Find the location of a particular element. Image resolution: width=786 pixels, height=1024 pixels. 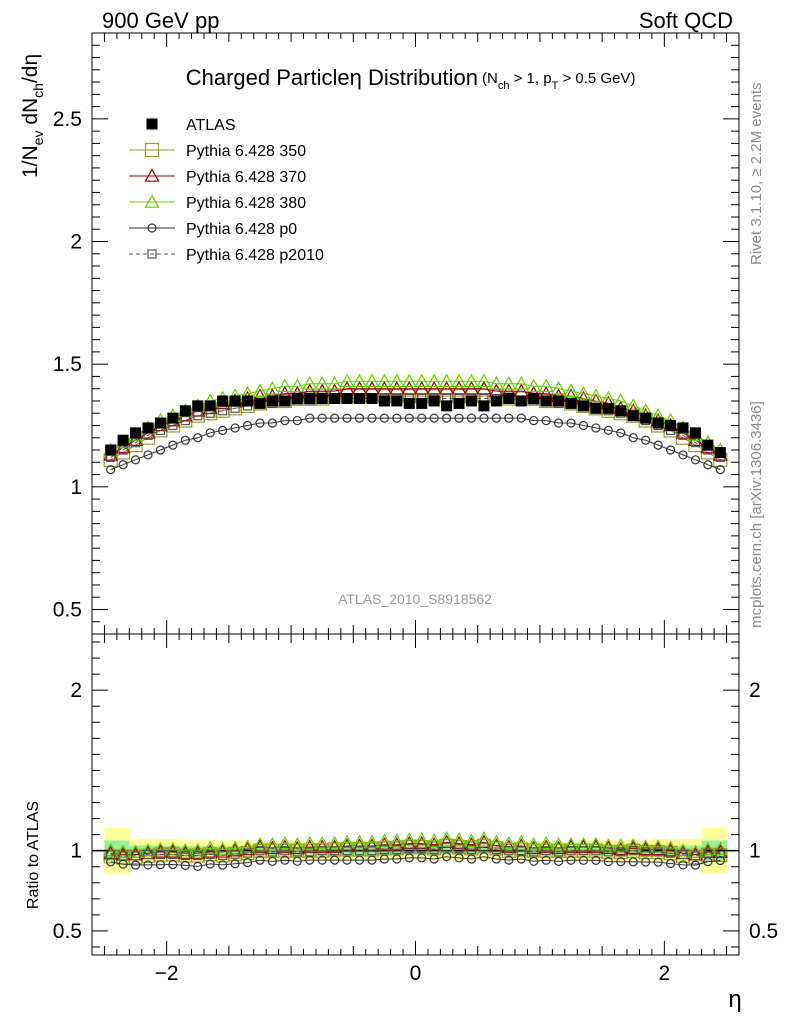

series-pythia-6-428-p0 is located at coordinates (415, 444).